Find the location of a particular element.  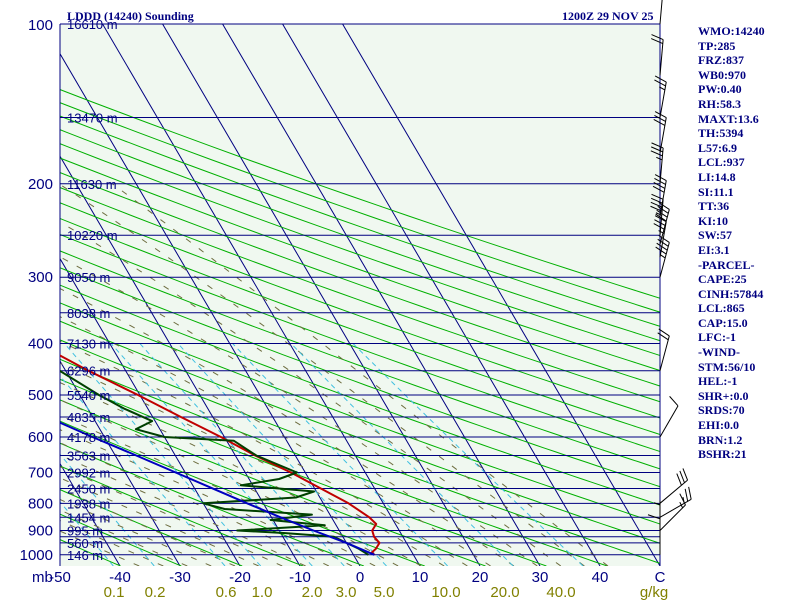

dewpoint-profile is located at coordinates (214, 462).